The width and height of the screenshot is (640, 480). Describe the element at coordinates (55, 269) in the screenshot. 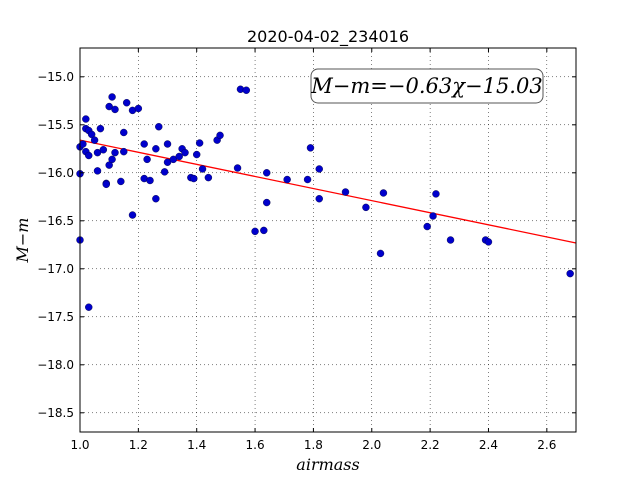

I see `y-tick-label: −17.0` at that location.